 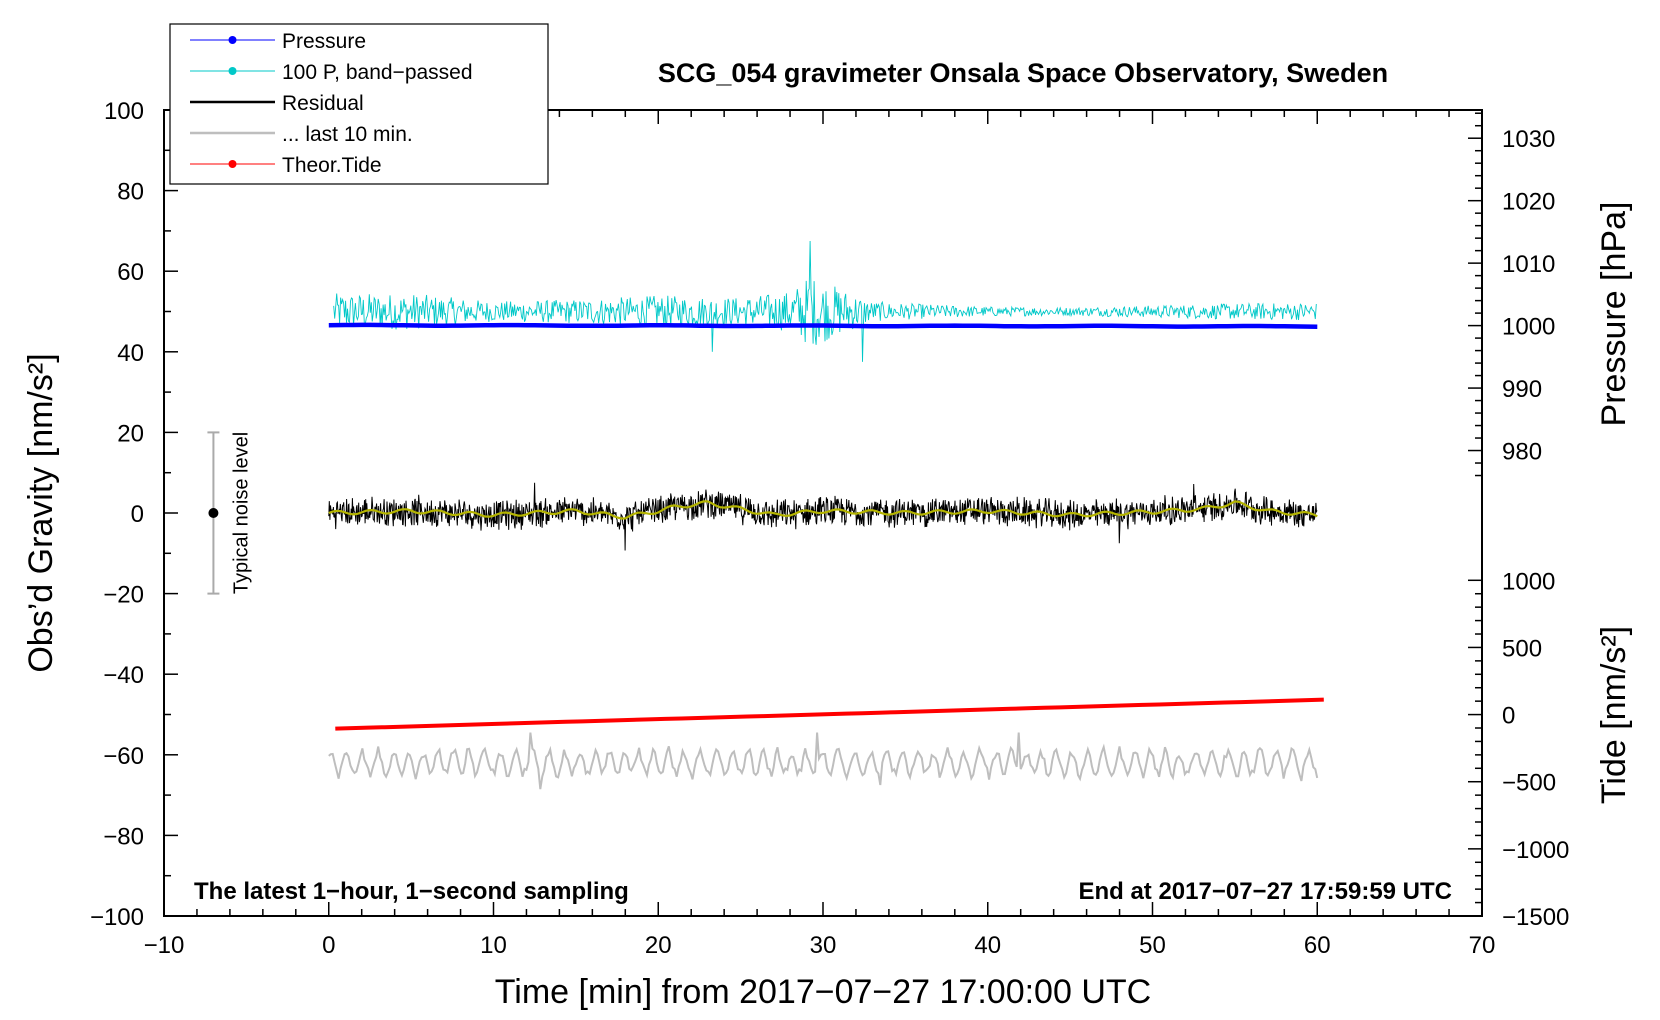 What do you see at coordinates (823, 761) in the screenshot?
I see `series-last-10-min` at bounding box center [823, 761].